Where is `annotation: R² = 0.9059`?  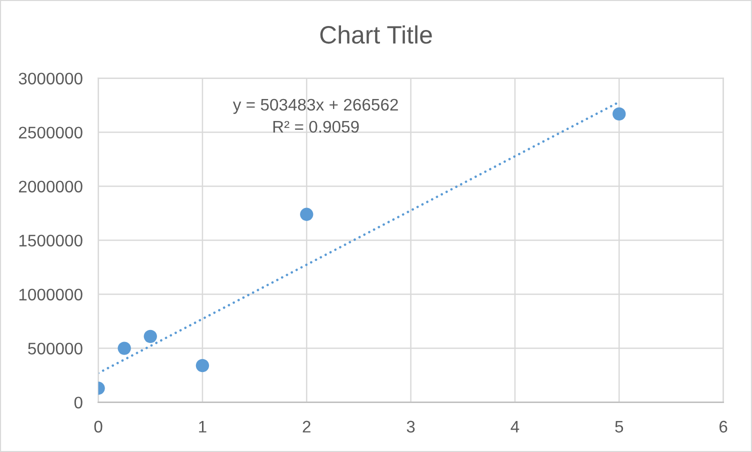
annotation: R² = 0.9059 is located at coordinates (316, 126).